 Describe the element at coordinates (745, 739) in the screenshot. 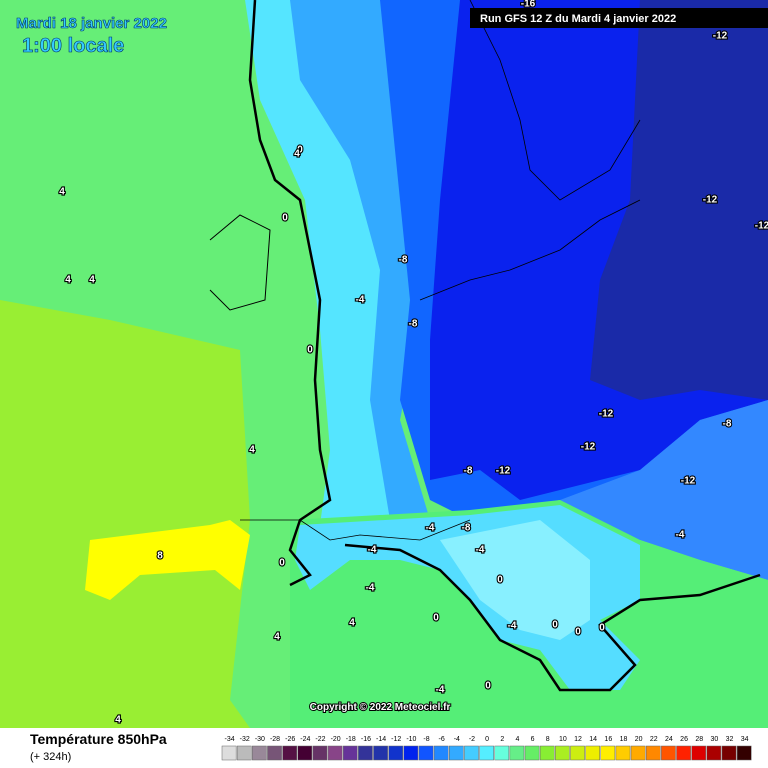

I see `legend-label: 34` at that location.